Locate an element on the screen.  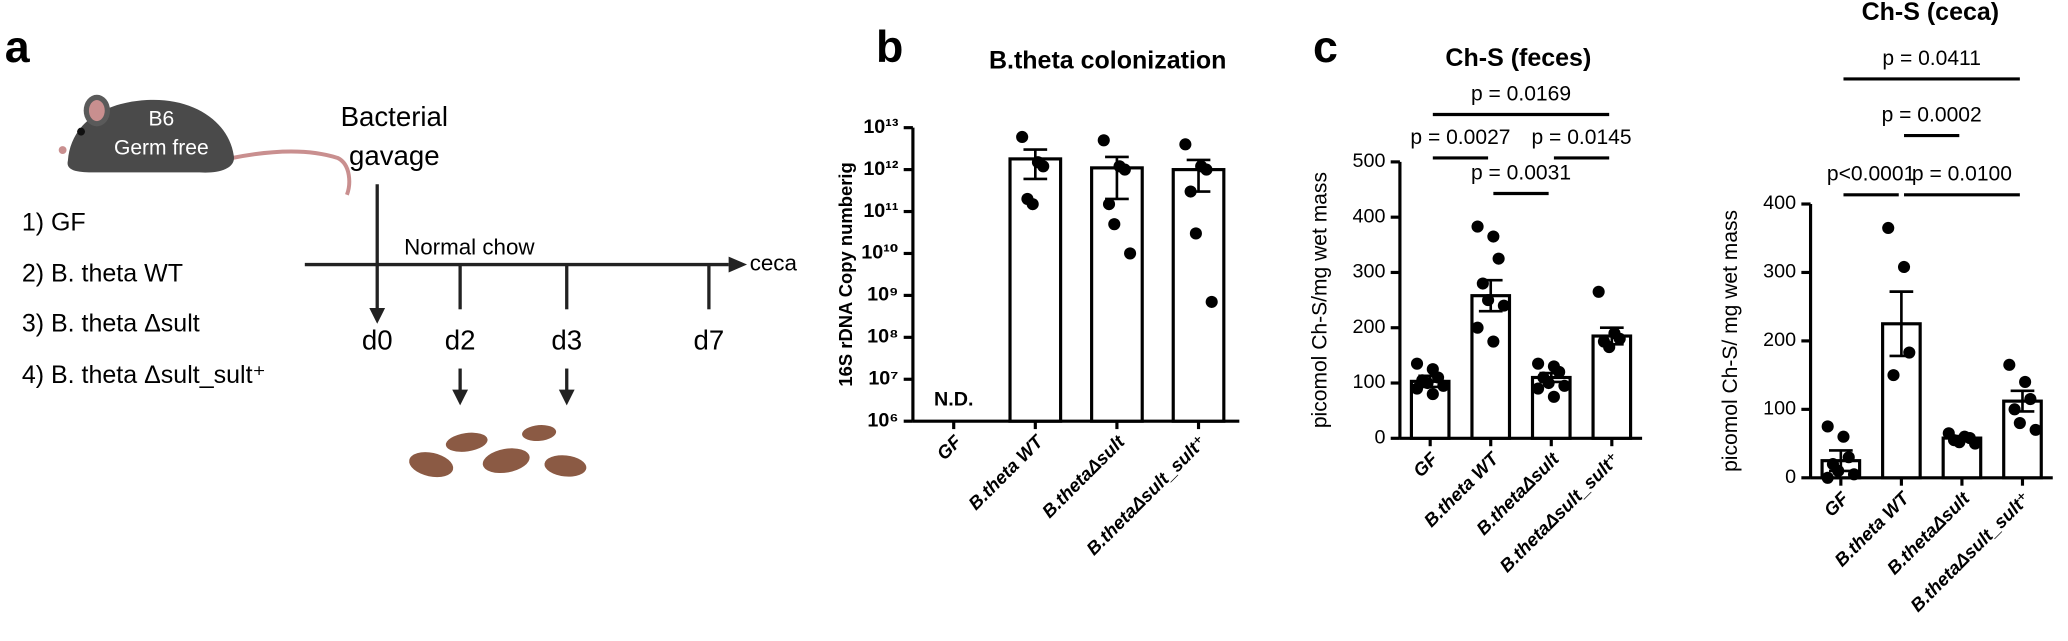
diet-label: Normal chow is located at coordinates (469, 247).